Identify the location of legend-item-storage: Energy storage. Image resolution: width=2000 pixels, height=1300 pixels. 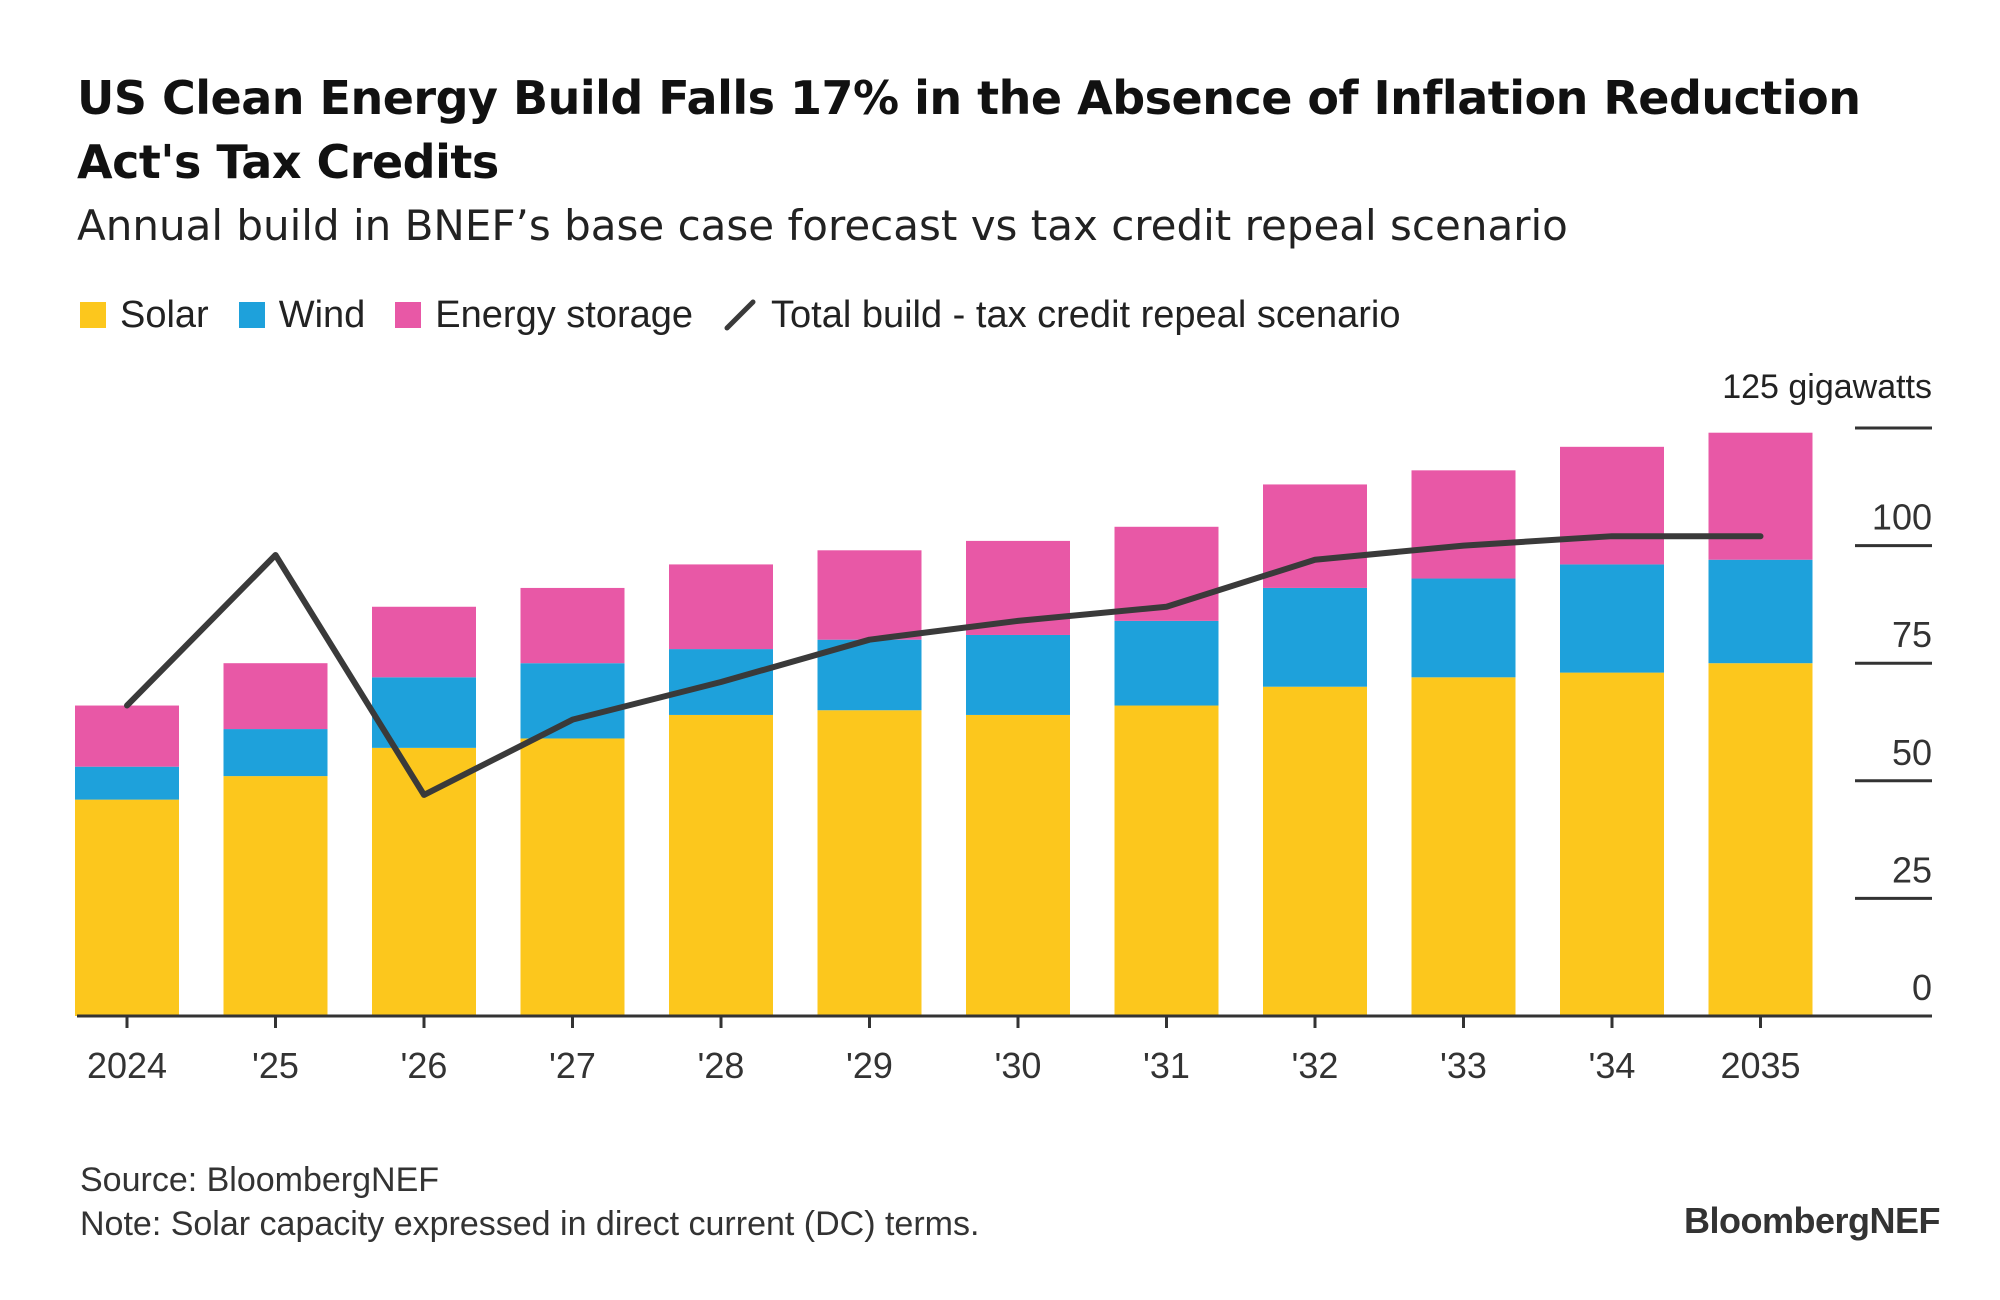
(544, 315).